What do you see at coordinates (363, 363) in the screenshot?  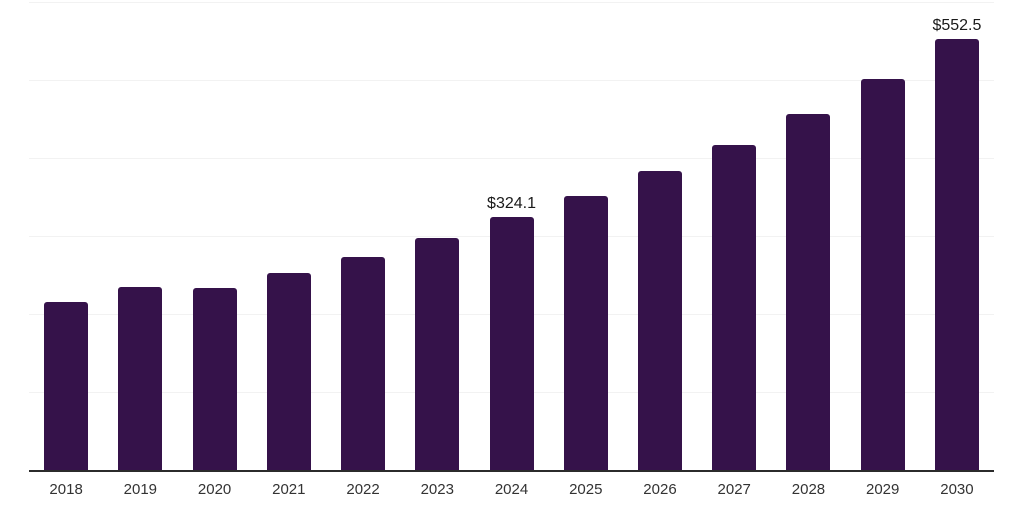 I see `bar-2022` at bounding box center [363, 363].